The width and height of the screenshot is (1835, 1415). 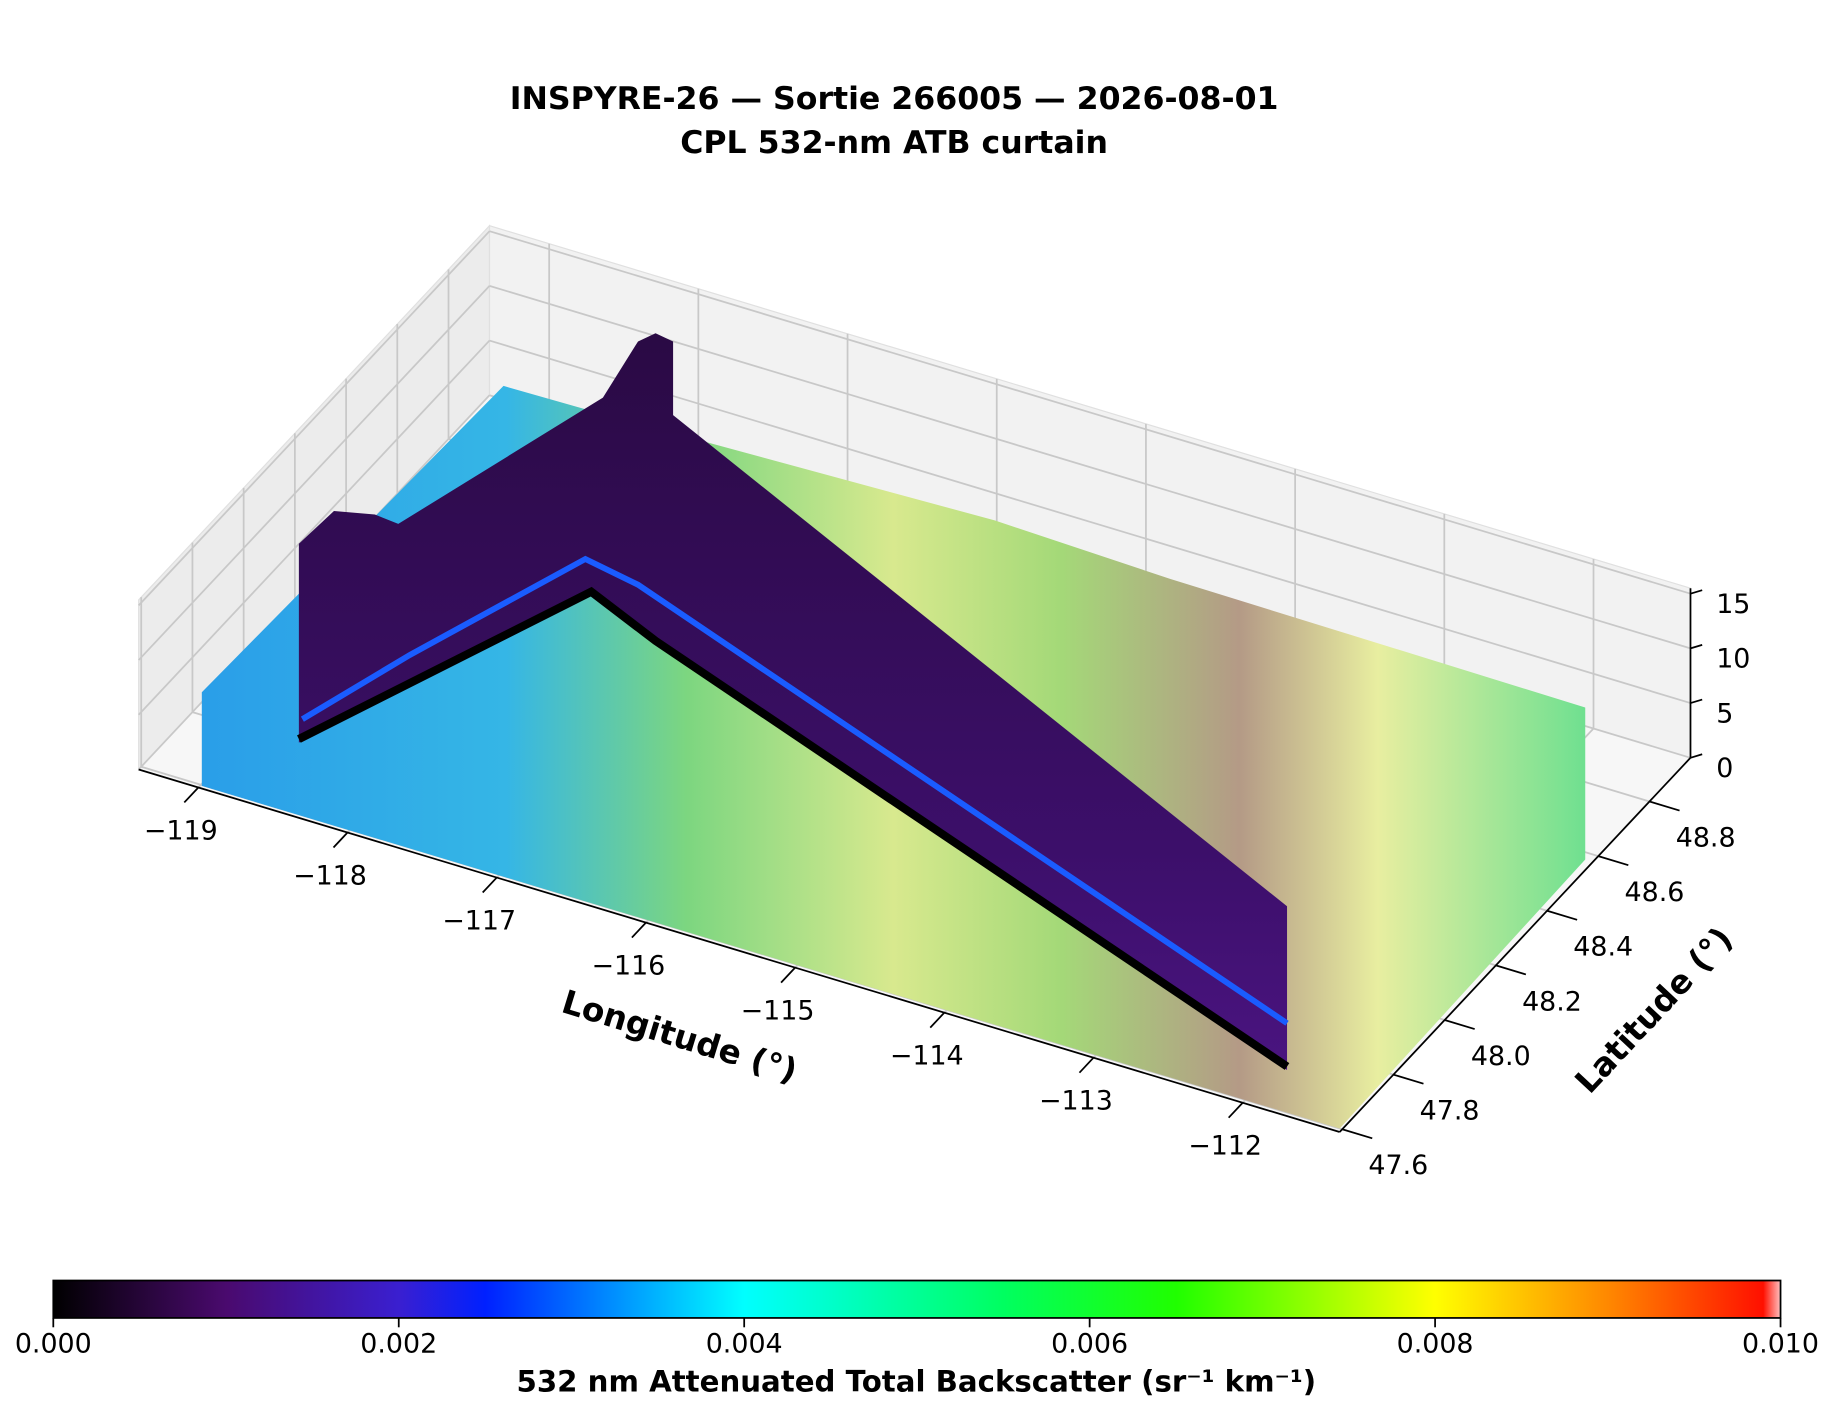 What do you see at coordinates (894, 143) in the screenshot?
I see `chart-subtitle: CPL 532-nm ATB curtain` at bounding box center [894, 143].